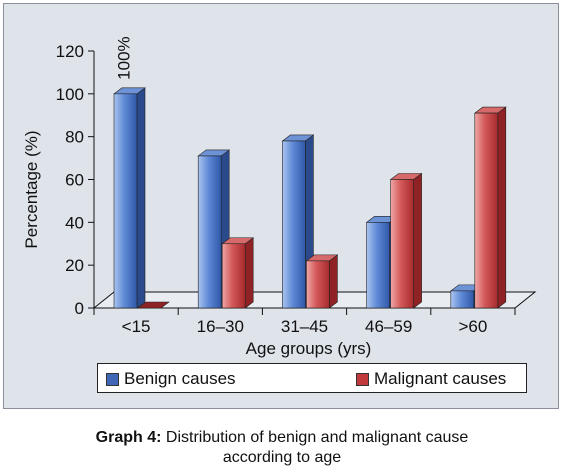 This screenshot has width=564, height=470. I want to click on data-label: 100%, so click(124, 57).